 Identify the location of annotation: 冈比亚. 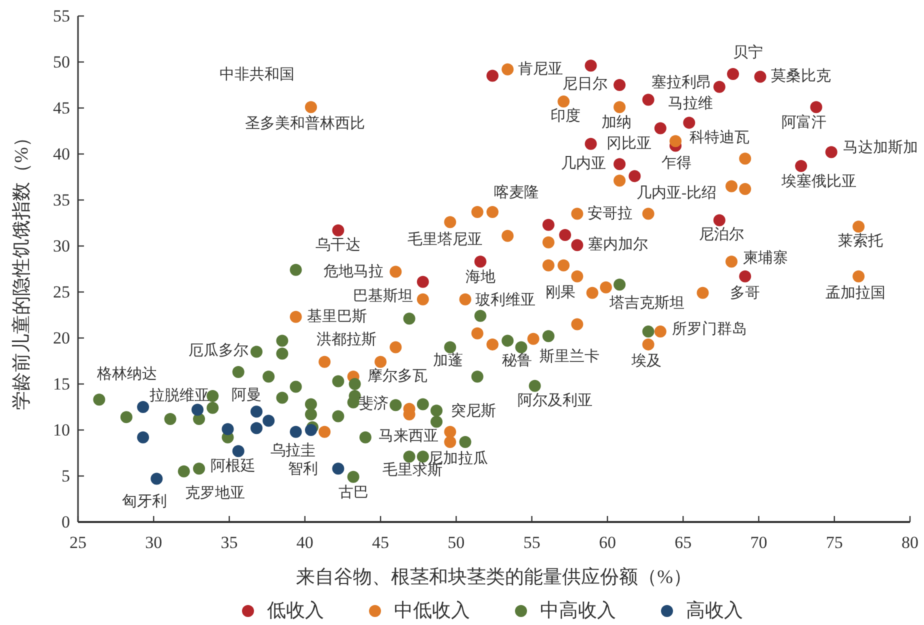
(629, 143).